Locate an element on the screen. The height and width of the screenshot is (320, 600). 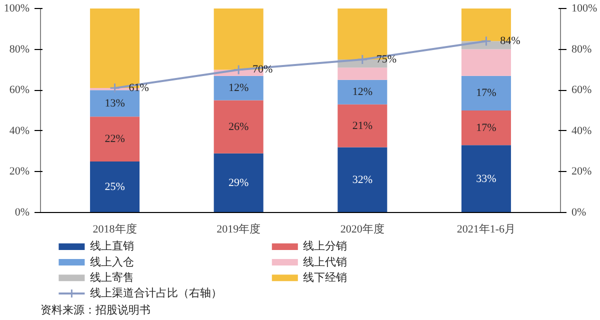
data-label: 22% is located at coordinates (114, 139).